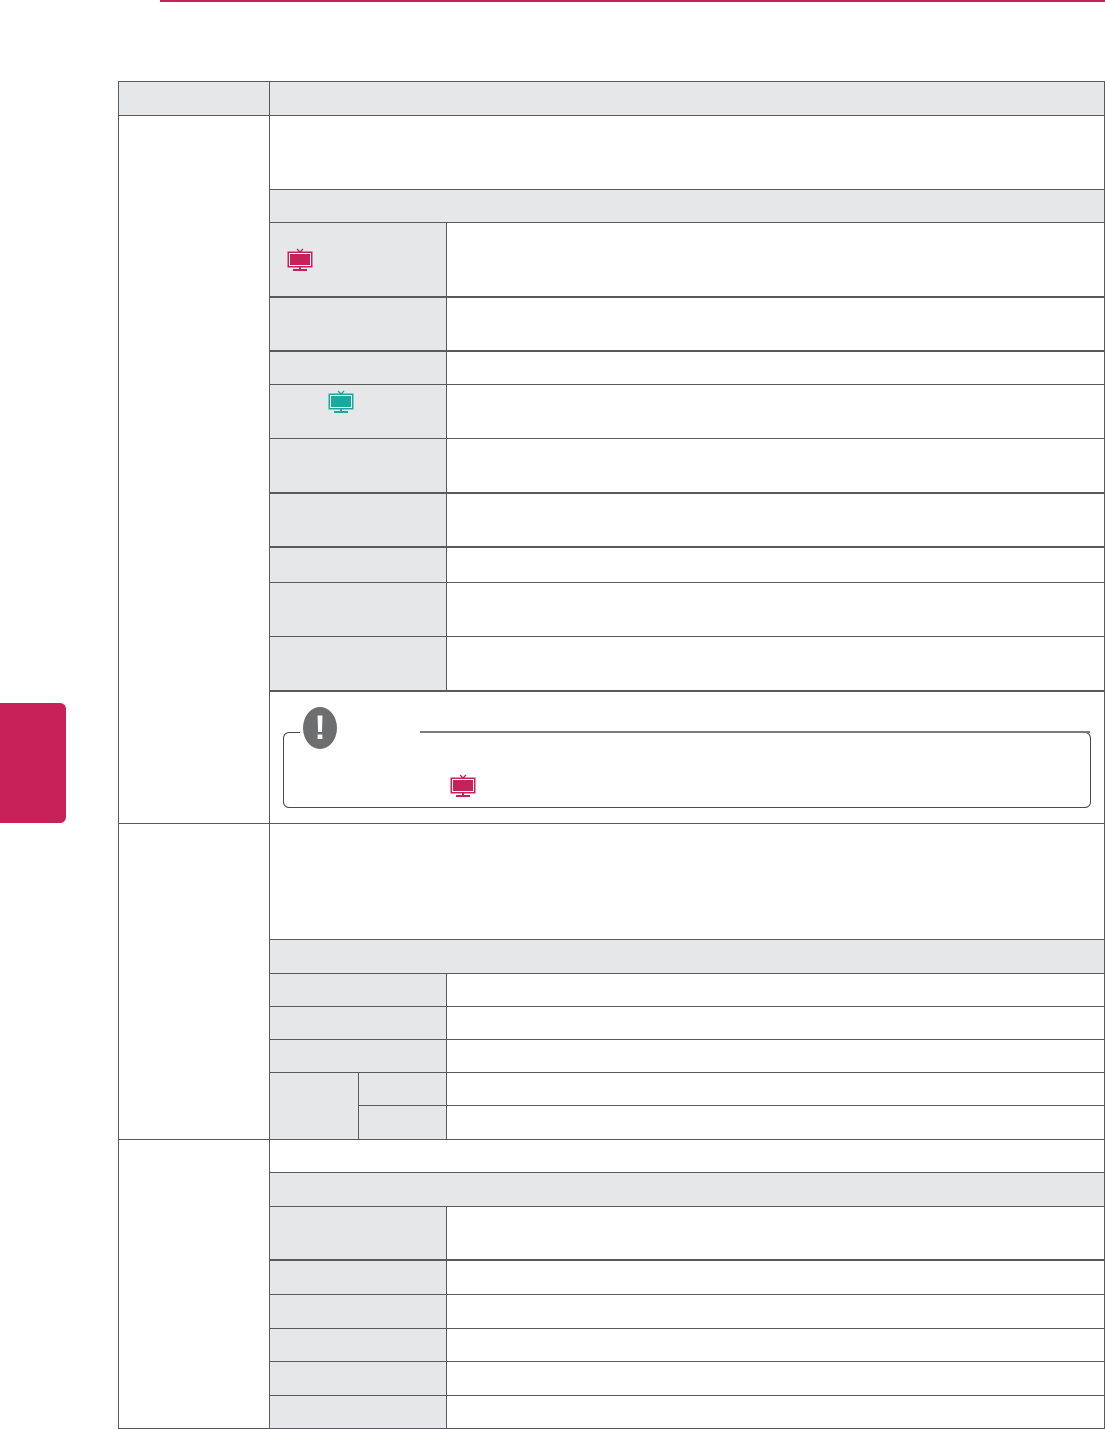 The image size is (1105, 1429). I want to click on section-3-subheader, so click(687, 1189).